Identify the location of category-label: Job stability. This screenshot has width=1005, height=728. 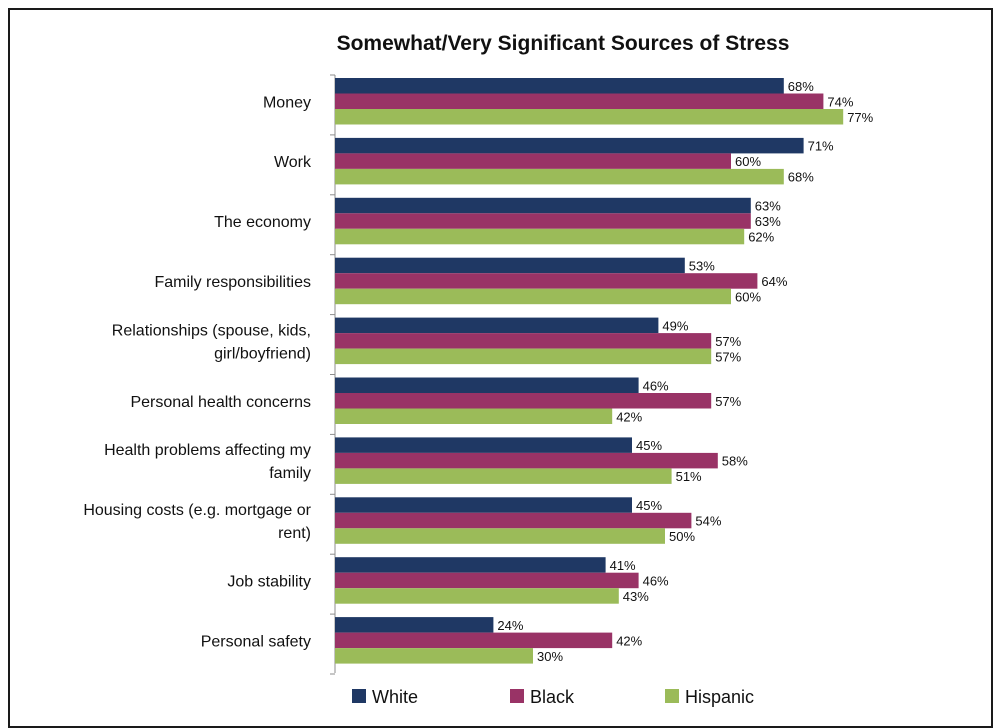
(269, 582).